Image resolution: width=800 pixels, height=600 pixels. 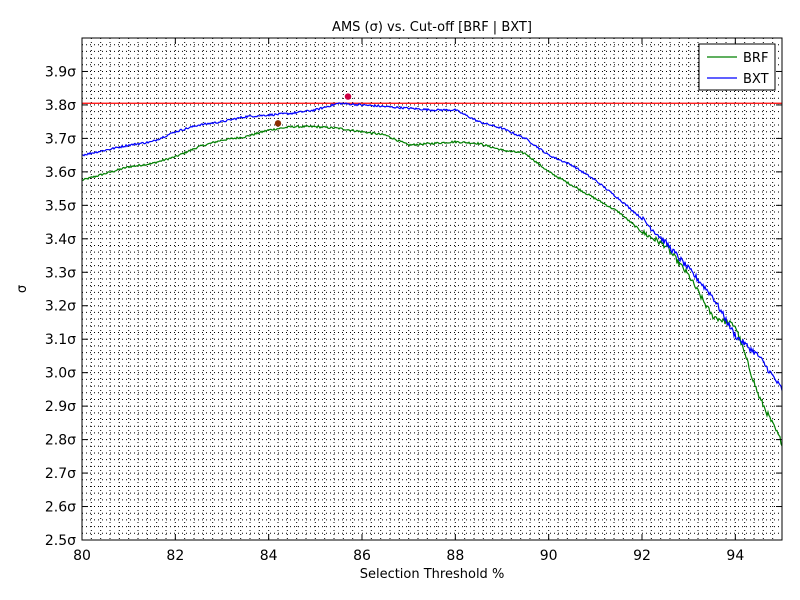 I want to click on x-tick-label: 90, so click(x=549, y=556).